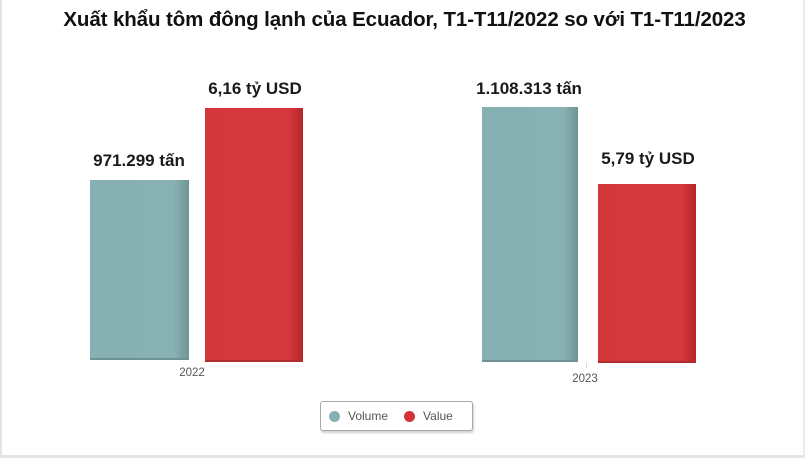 Image resolution: width=805 pixels, height=458 pixels. Describe the element at coordinates (530, 234) in the screenshot. I see `bar-volume-2023` at that location.